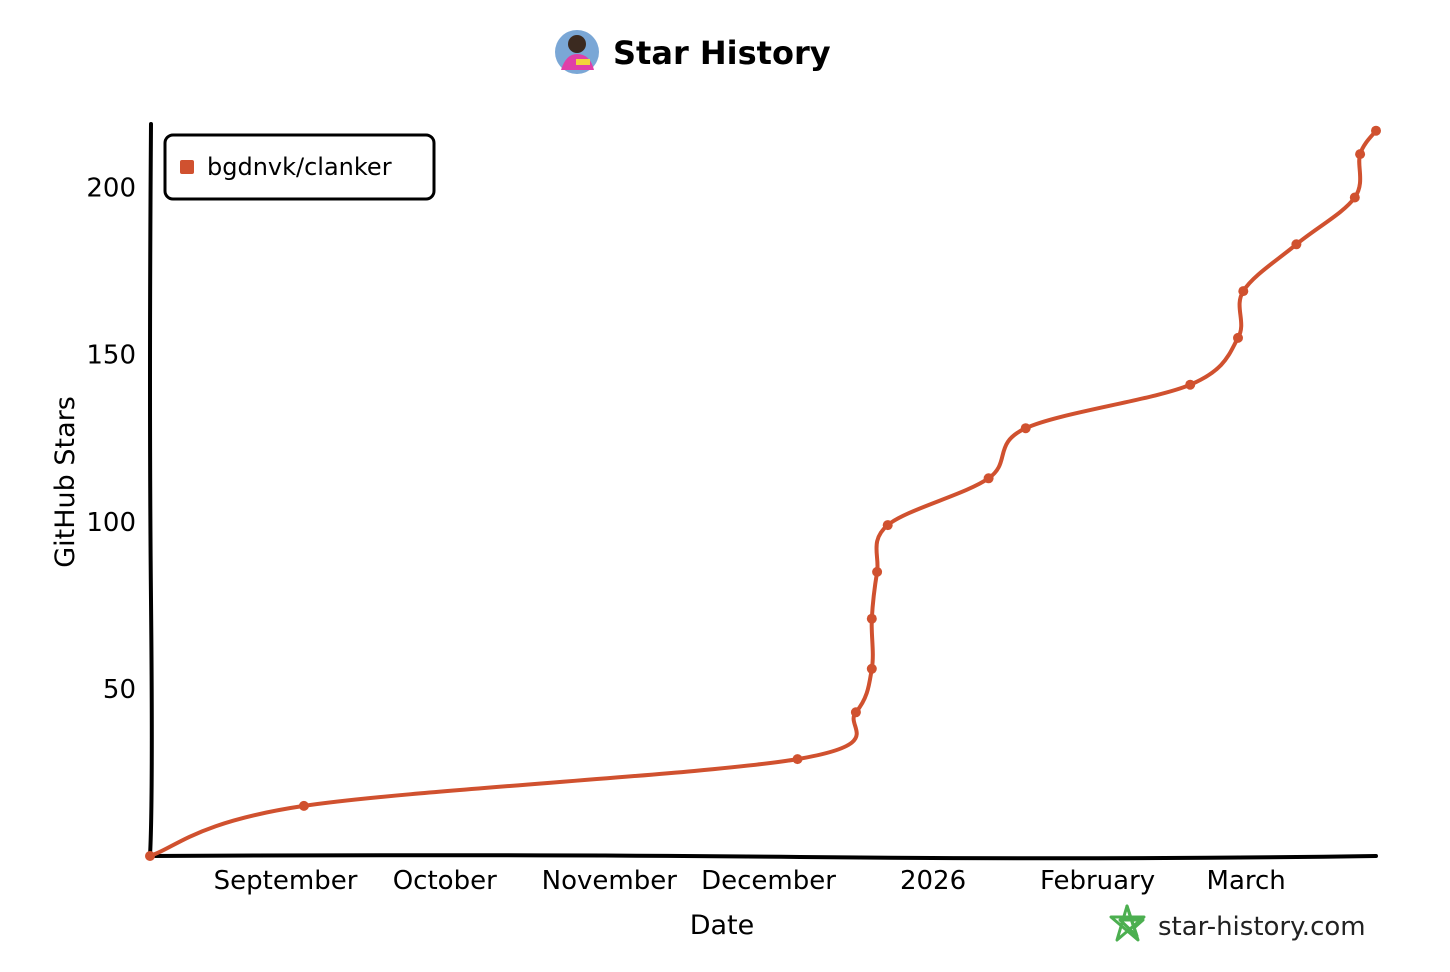  Describe the element at coordinates (151, 490) in the screenshot. I see `y-axis-line` at that location.